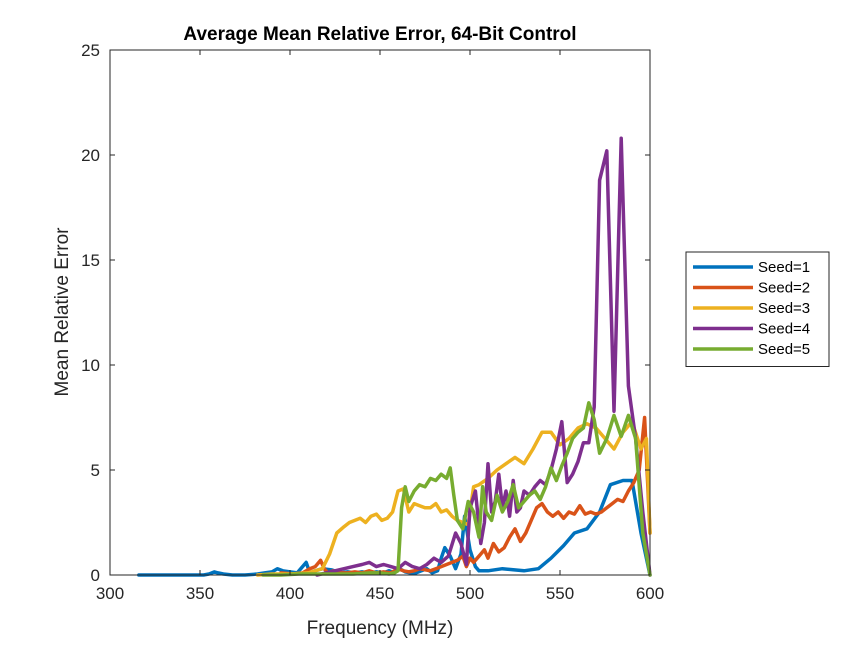 Image resolution: width=846 pixels, height=652 pixels. What do you see at coordinates (90, 365) in the screenshot?
I see `y-tick-label: 10` at bounding box center [90, 365].